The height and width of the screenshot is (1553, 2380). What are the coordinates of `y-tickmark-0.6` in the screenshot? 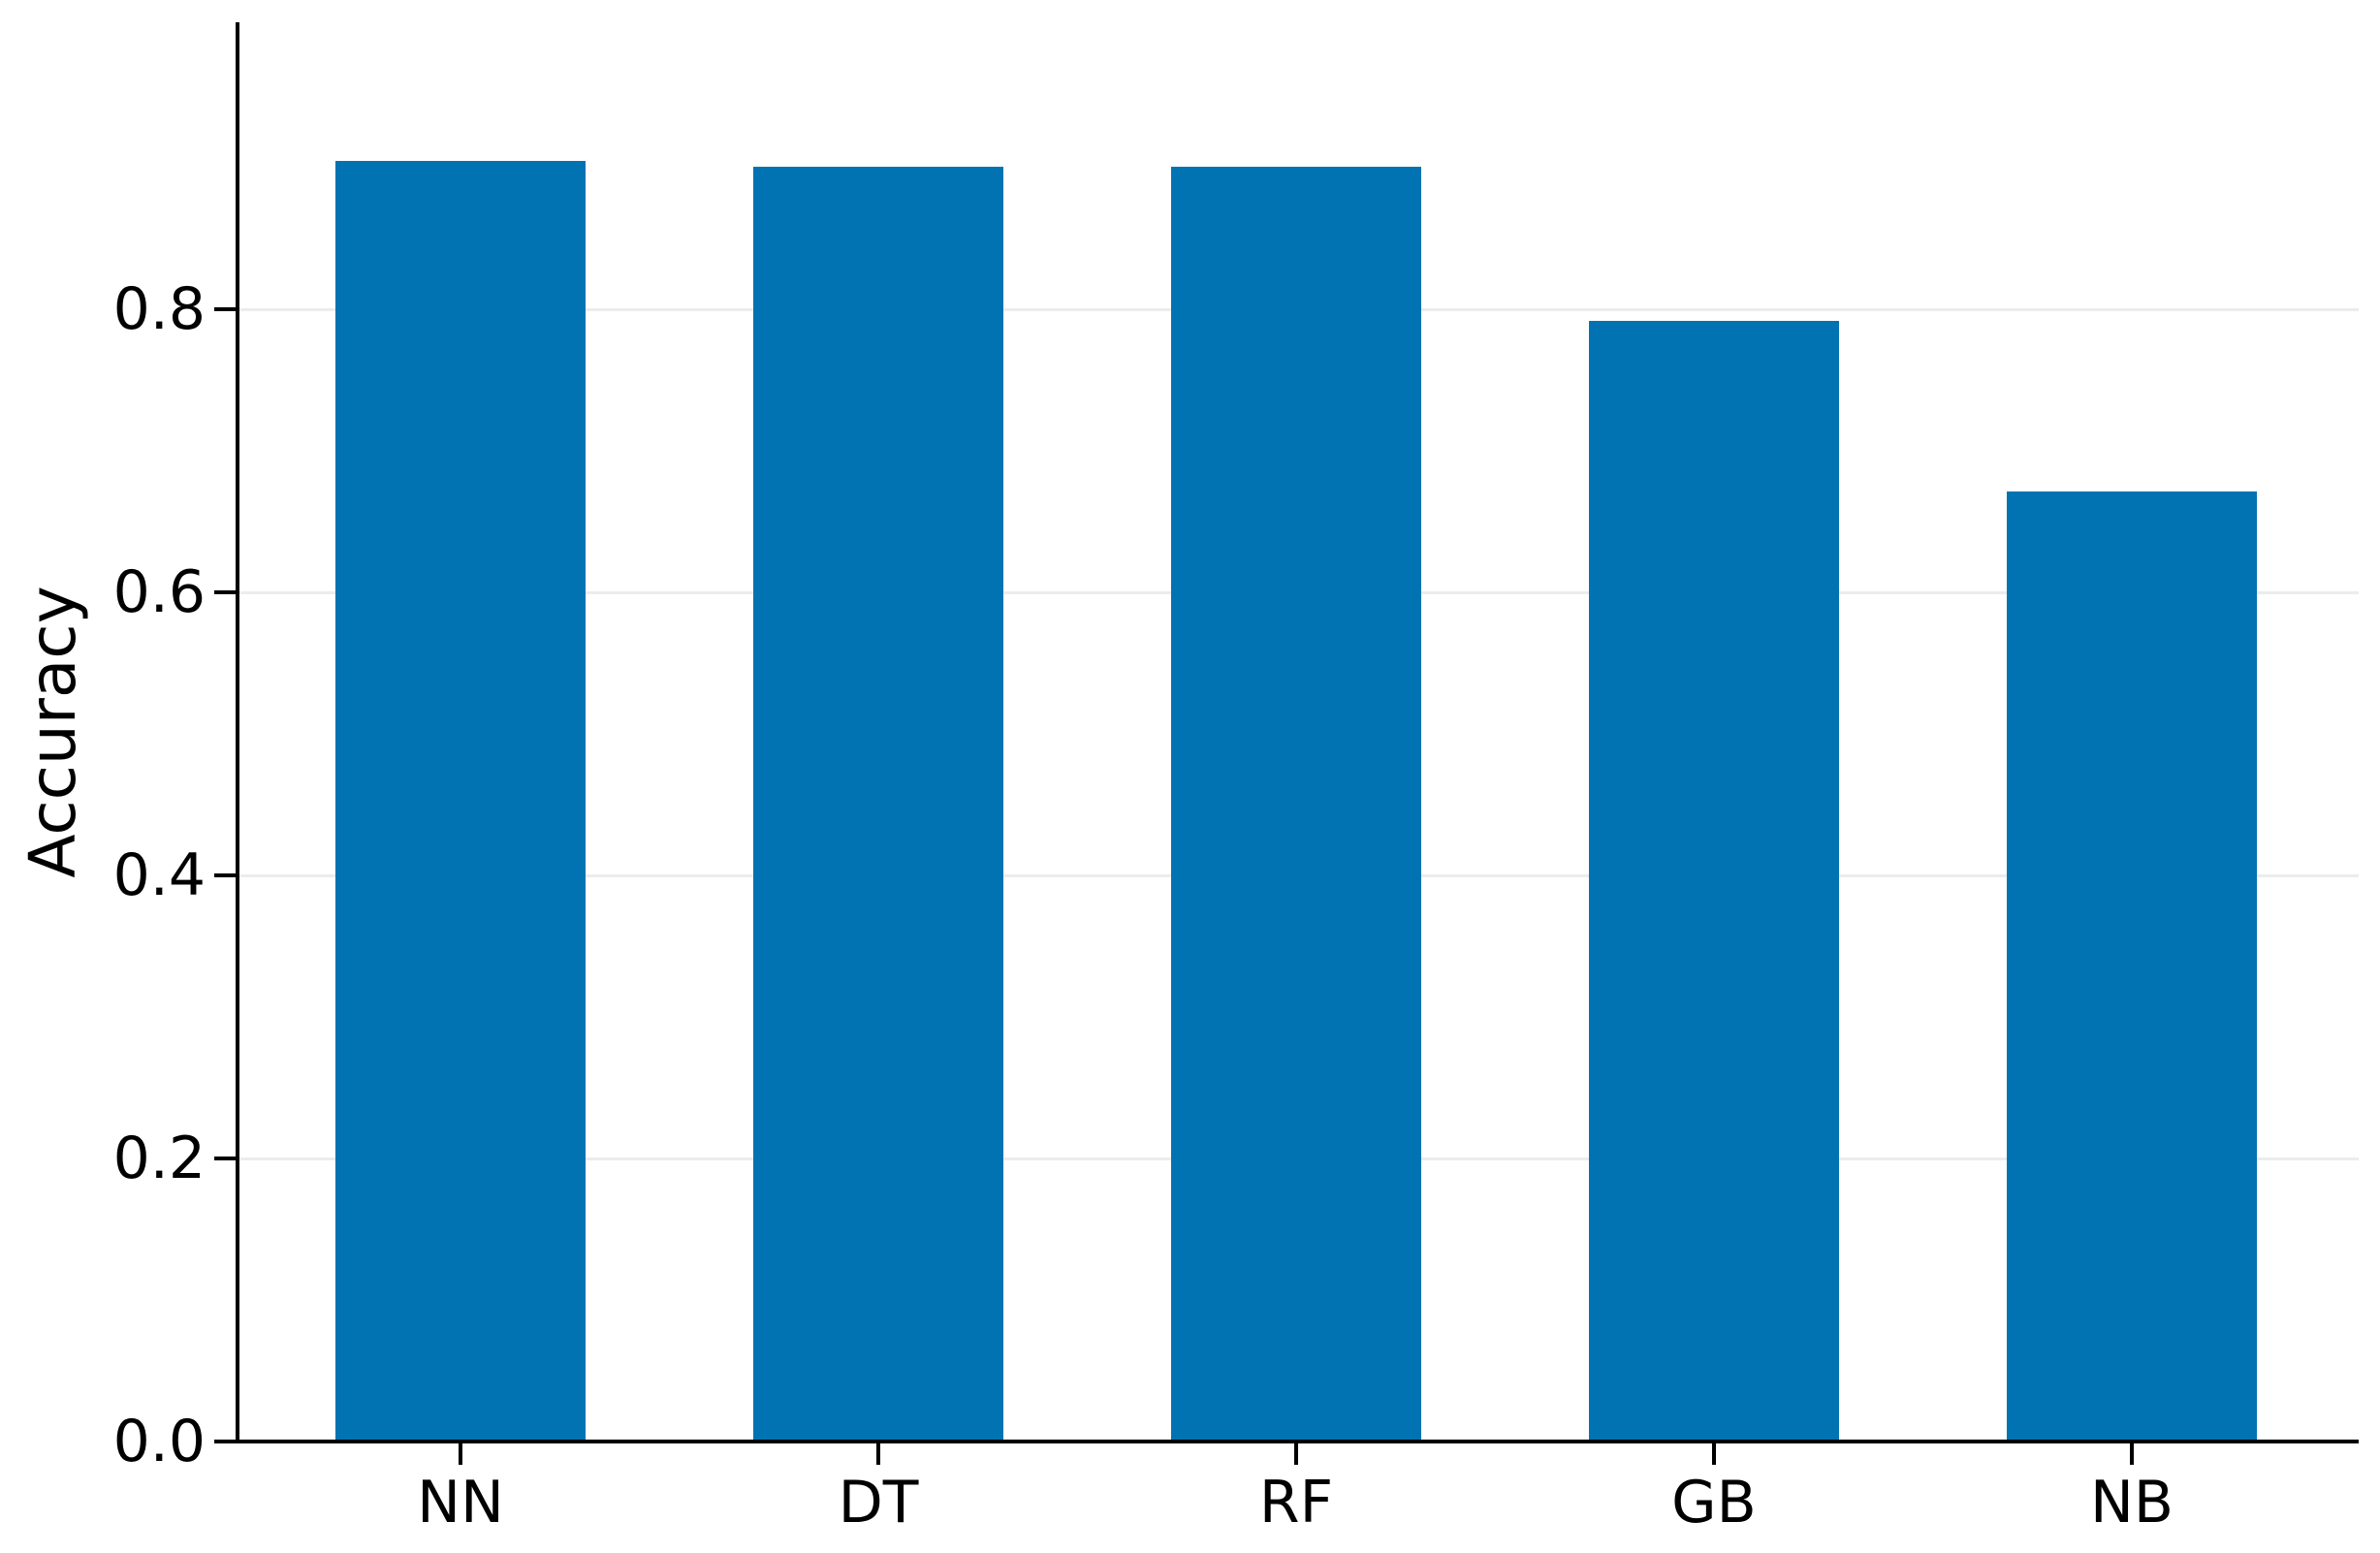 It's located at (225, 592).